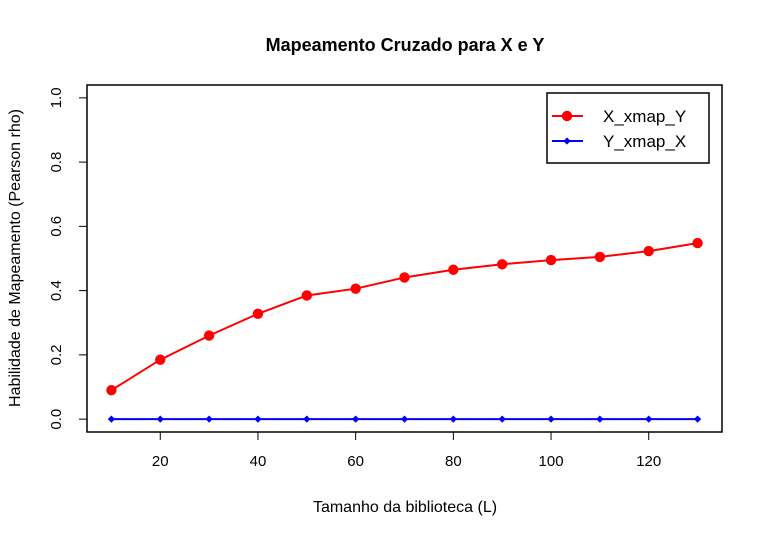  Describe the element at coordinates (648, 461) in the screenshot. I see `x-tick-label: 120` at that location.